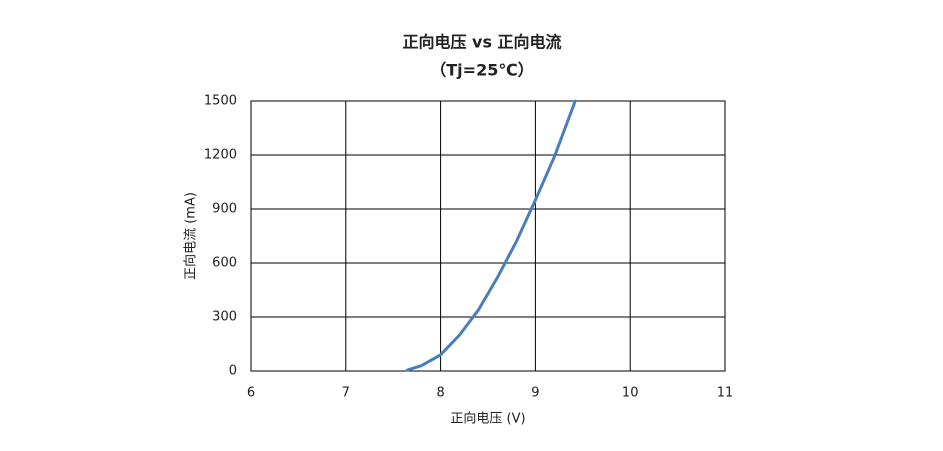 The width and height of the screenshot is (943, 451). I want to click on y-tick-label: 900, so click(224, 209).